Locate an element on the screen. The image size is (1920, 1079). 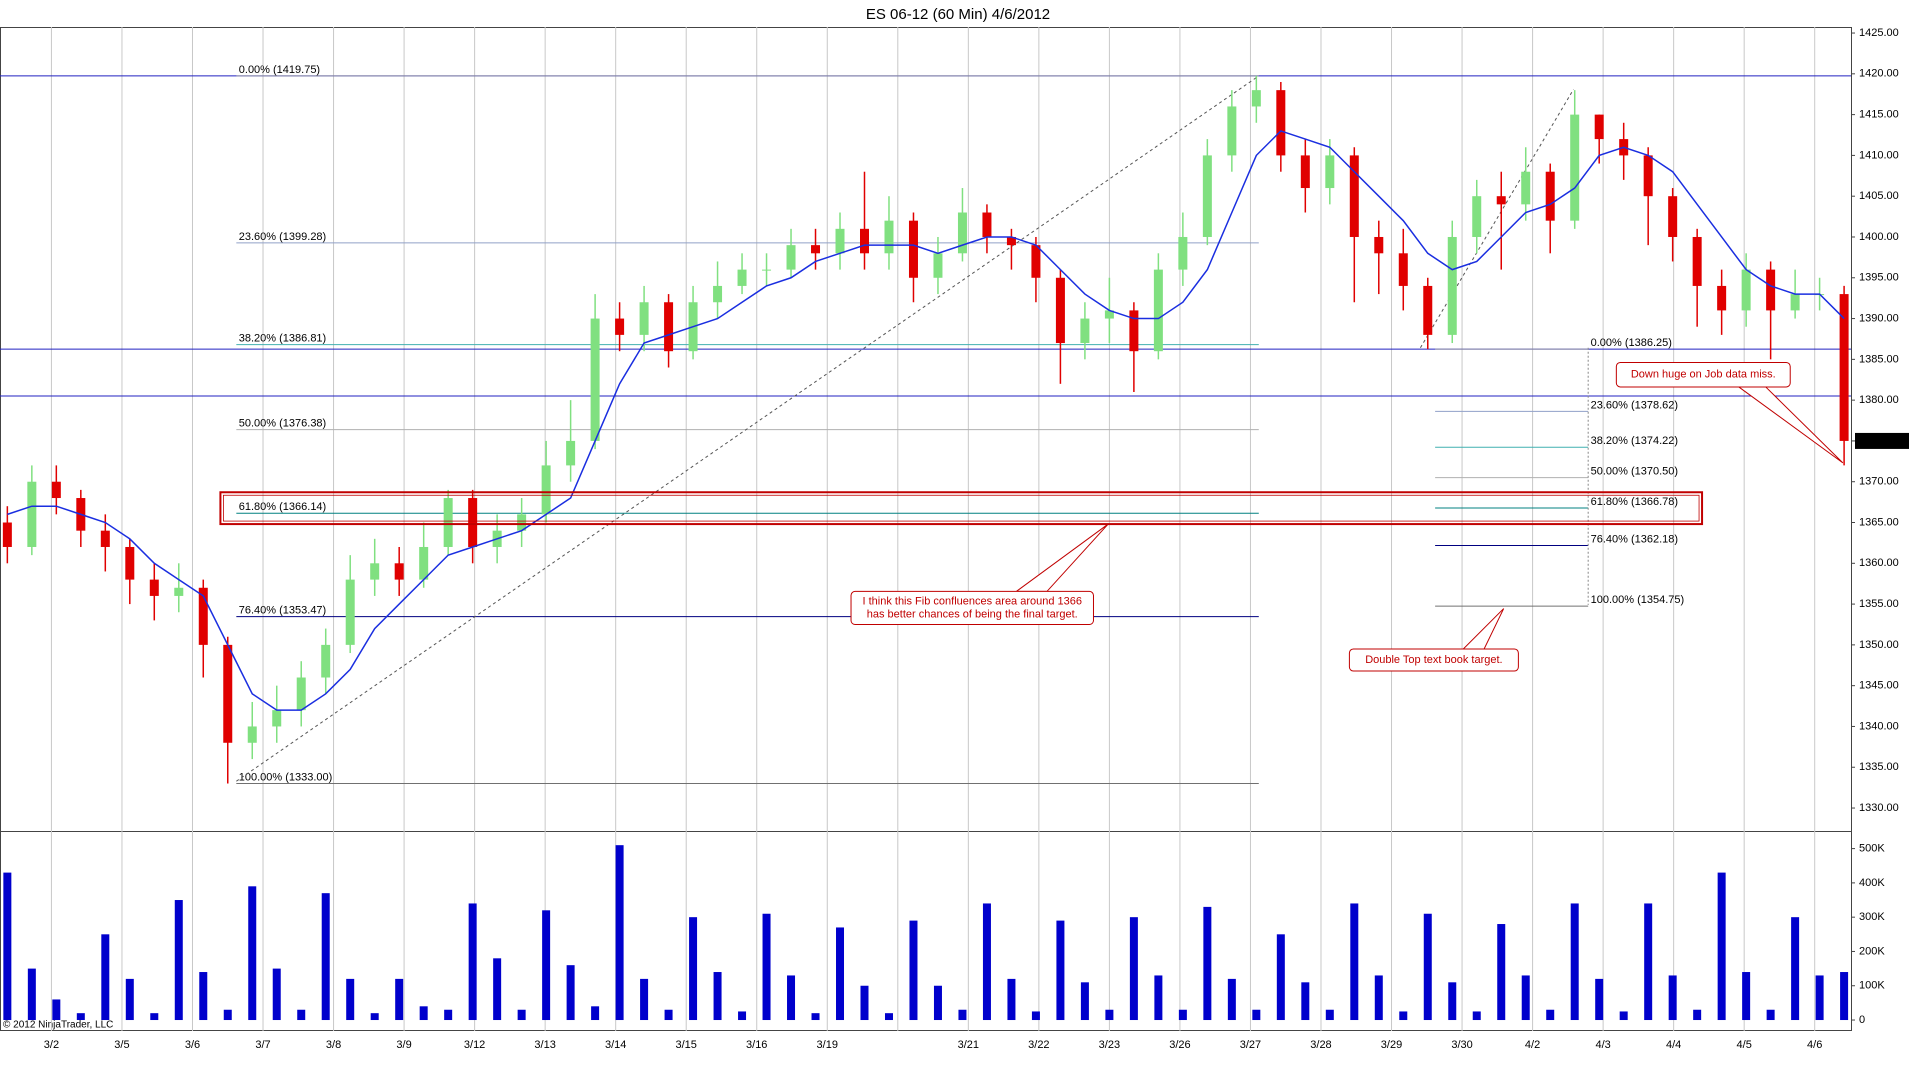
x-tick-label: 3/23 is located at coordinates (1109, 1045).